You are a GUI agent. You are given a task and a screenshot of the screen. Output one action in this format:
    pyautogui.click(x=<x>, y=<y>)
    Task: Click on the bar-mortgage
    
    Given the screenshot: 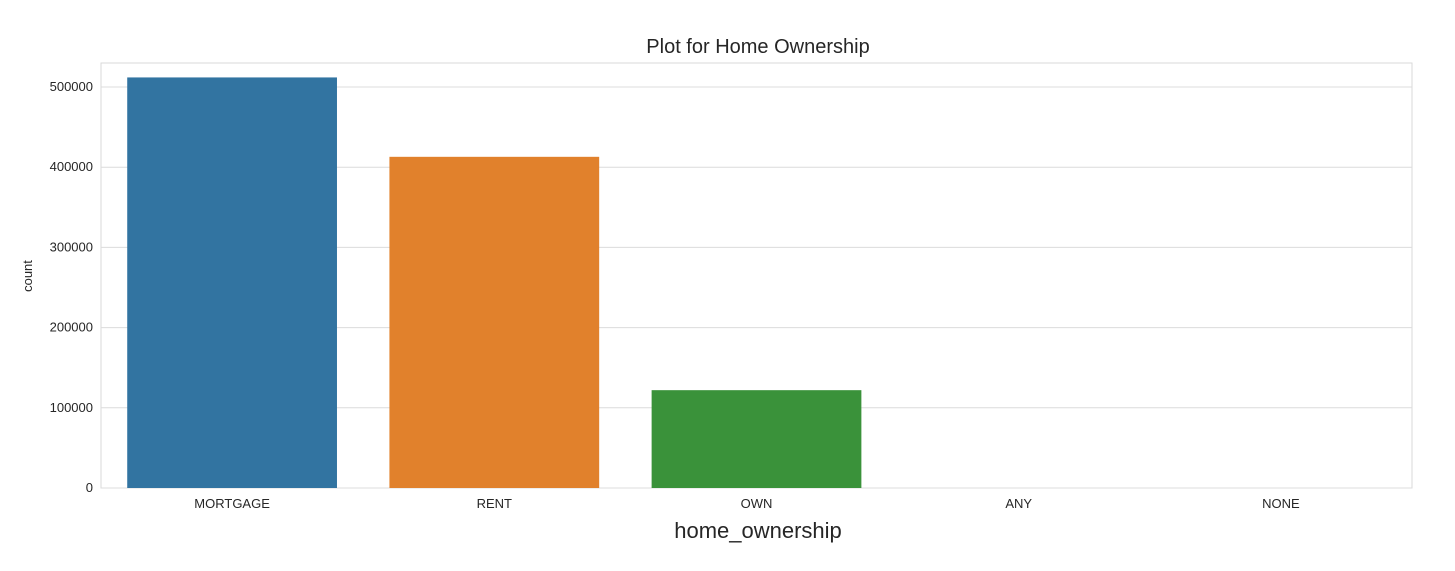 What is the action you would take?
    pyautogui.click(x=232, y=282)
    